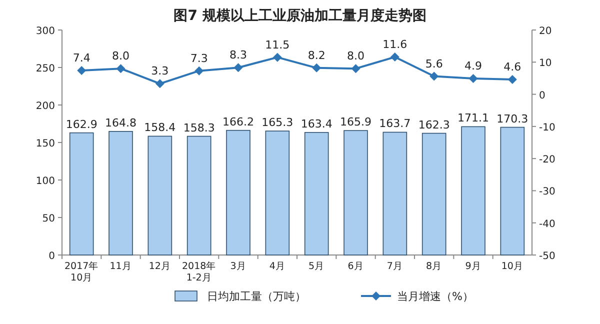  I want to click on y-tick-label: 250, so click(45, 69).